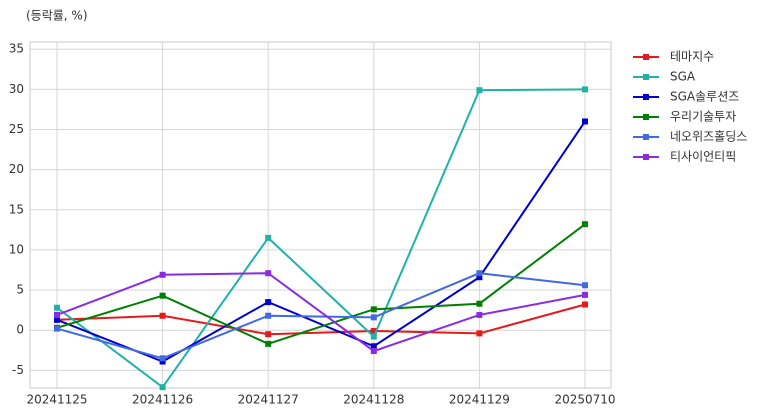  I want to click on y-tick-label: 15, so click(16, 209).